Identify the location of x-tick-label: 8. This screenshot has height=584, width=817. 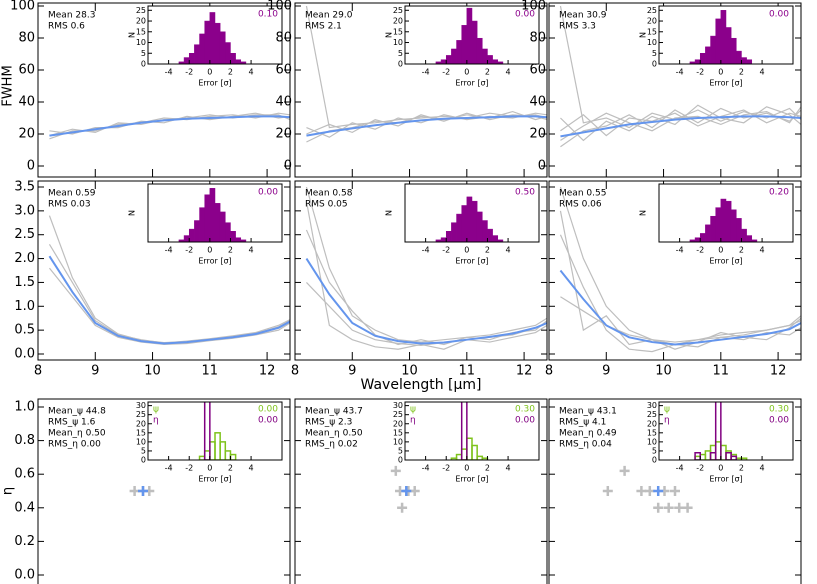
(38, 371).